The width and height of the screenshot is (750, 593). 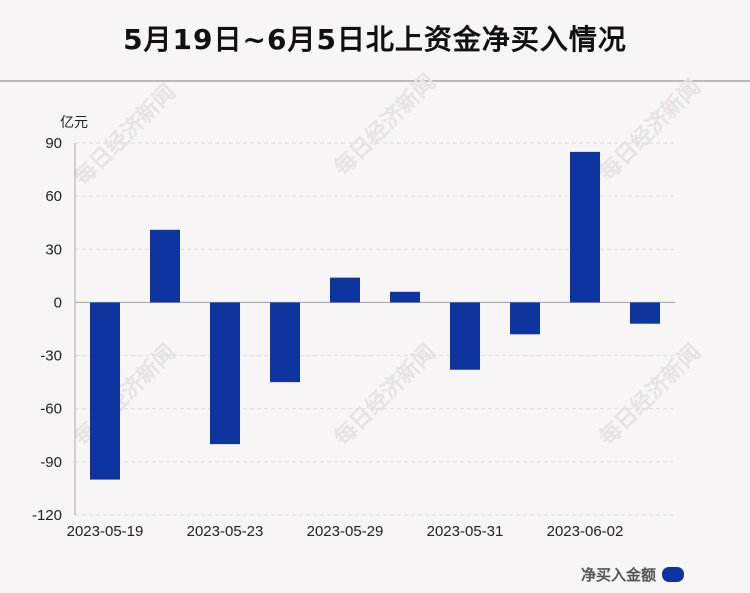 I want to click on x-tick-label: 2023-05-23, so click(x=225, y=531).